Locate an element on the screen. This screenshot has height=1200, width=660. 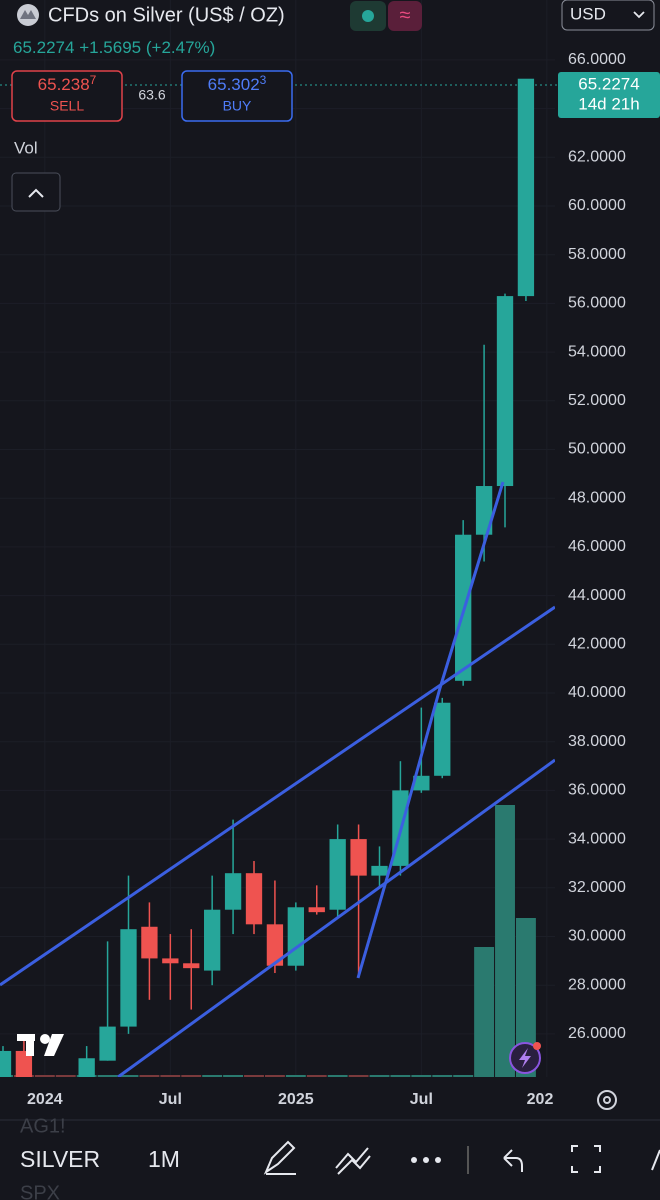
settings-inner is located at coordinates (607, 1100).